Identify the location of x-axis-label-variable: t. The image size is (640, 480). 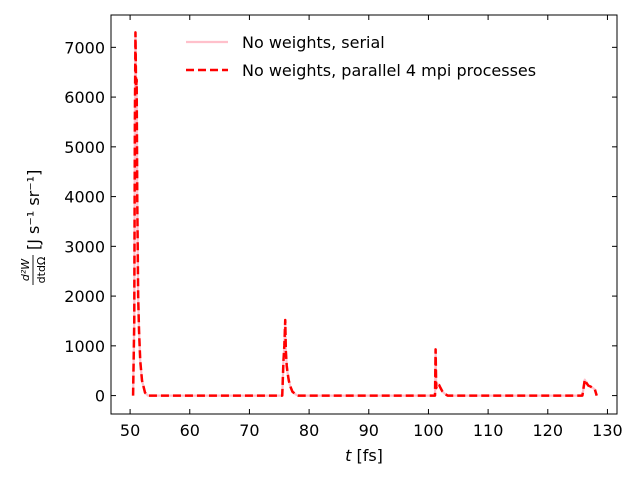
(348, 455).